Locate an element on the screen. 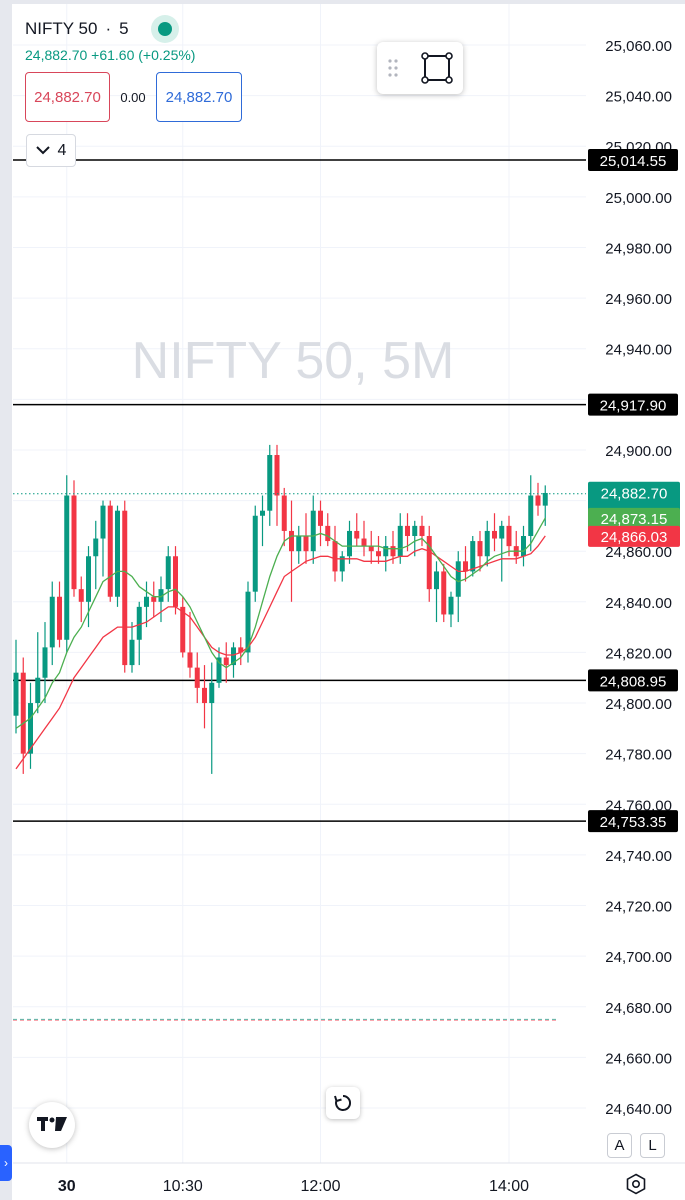 This screenshot has height=1200, width=685. price-tick-label: 24,980.00 is located at coordinates (638, 248).